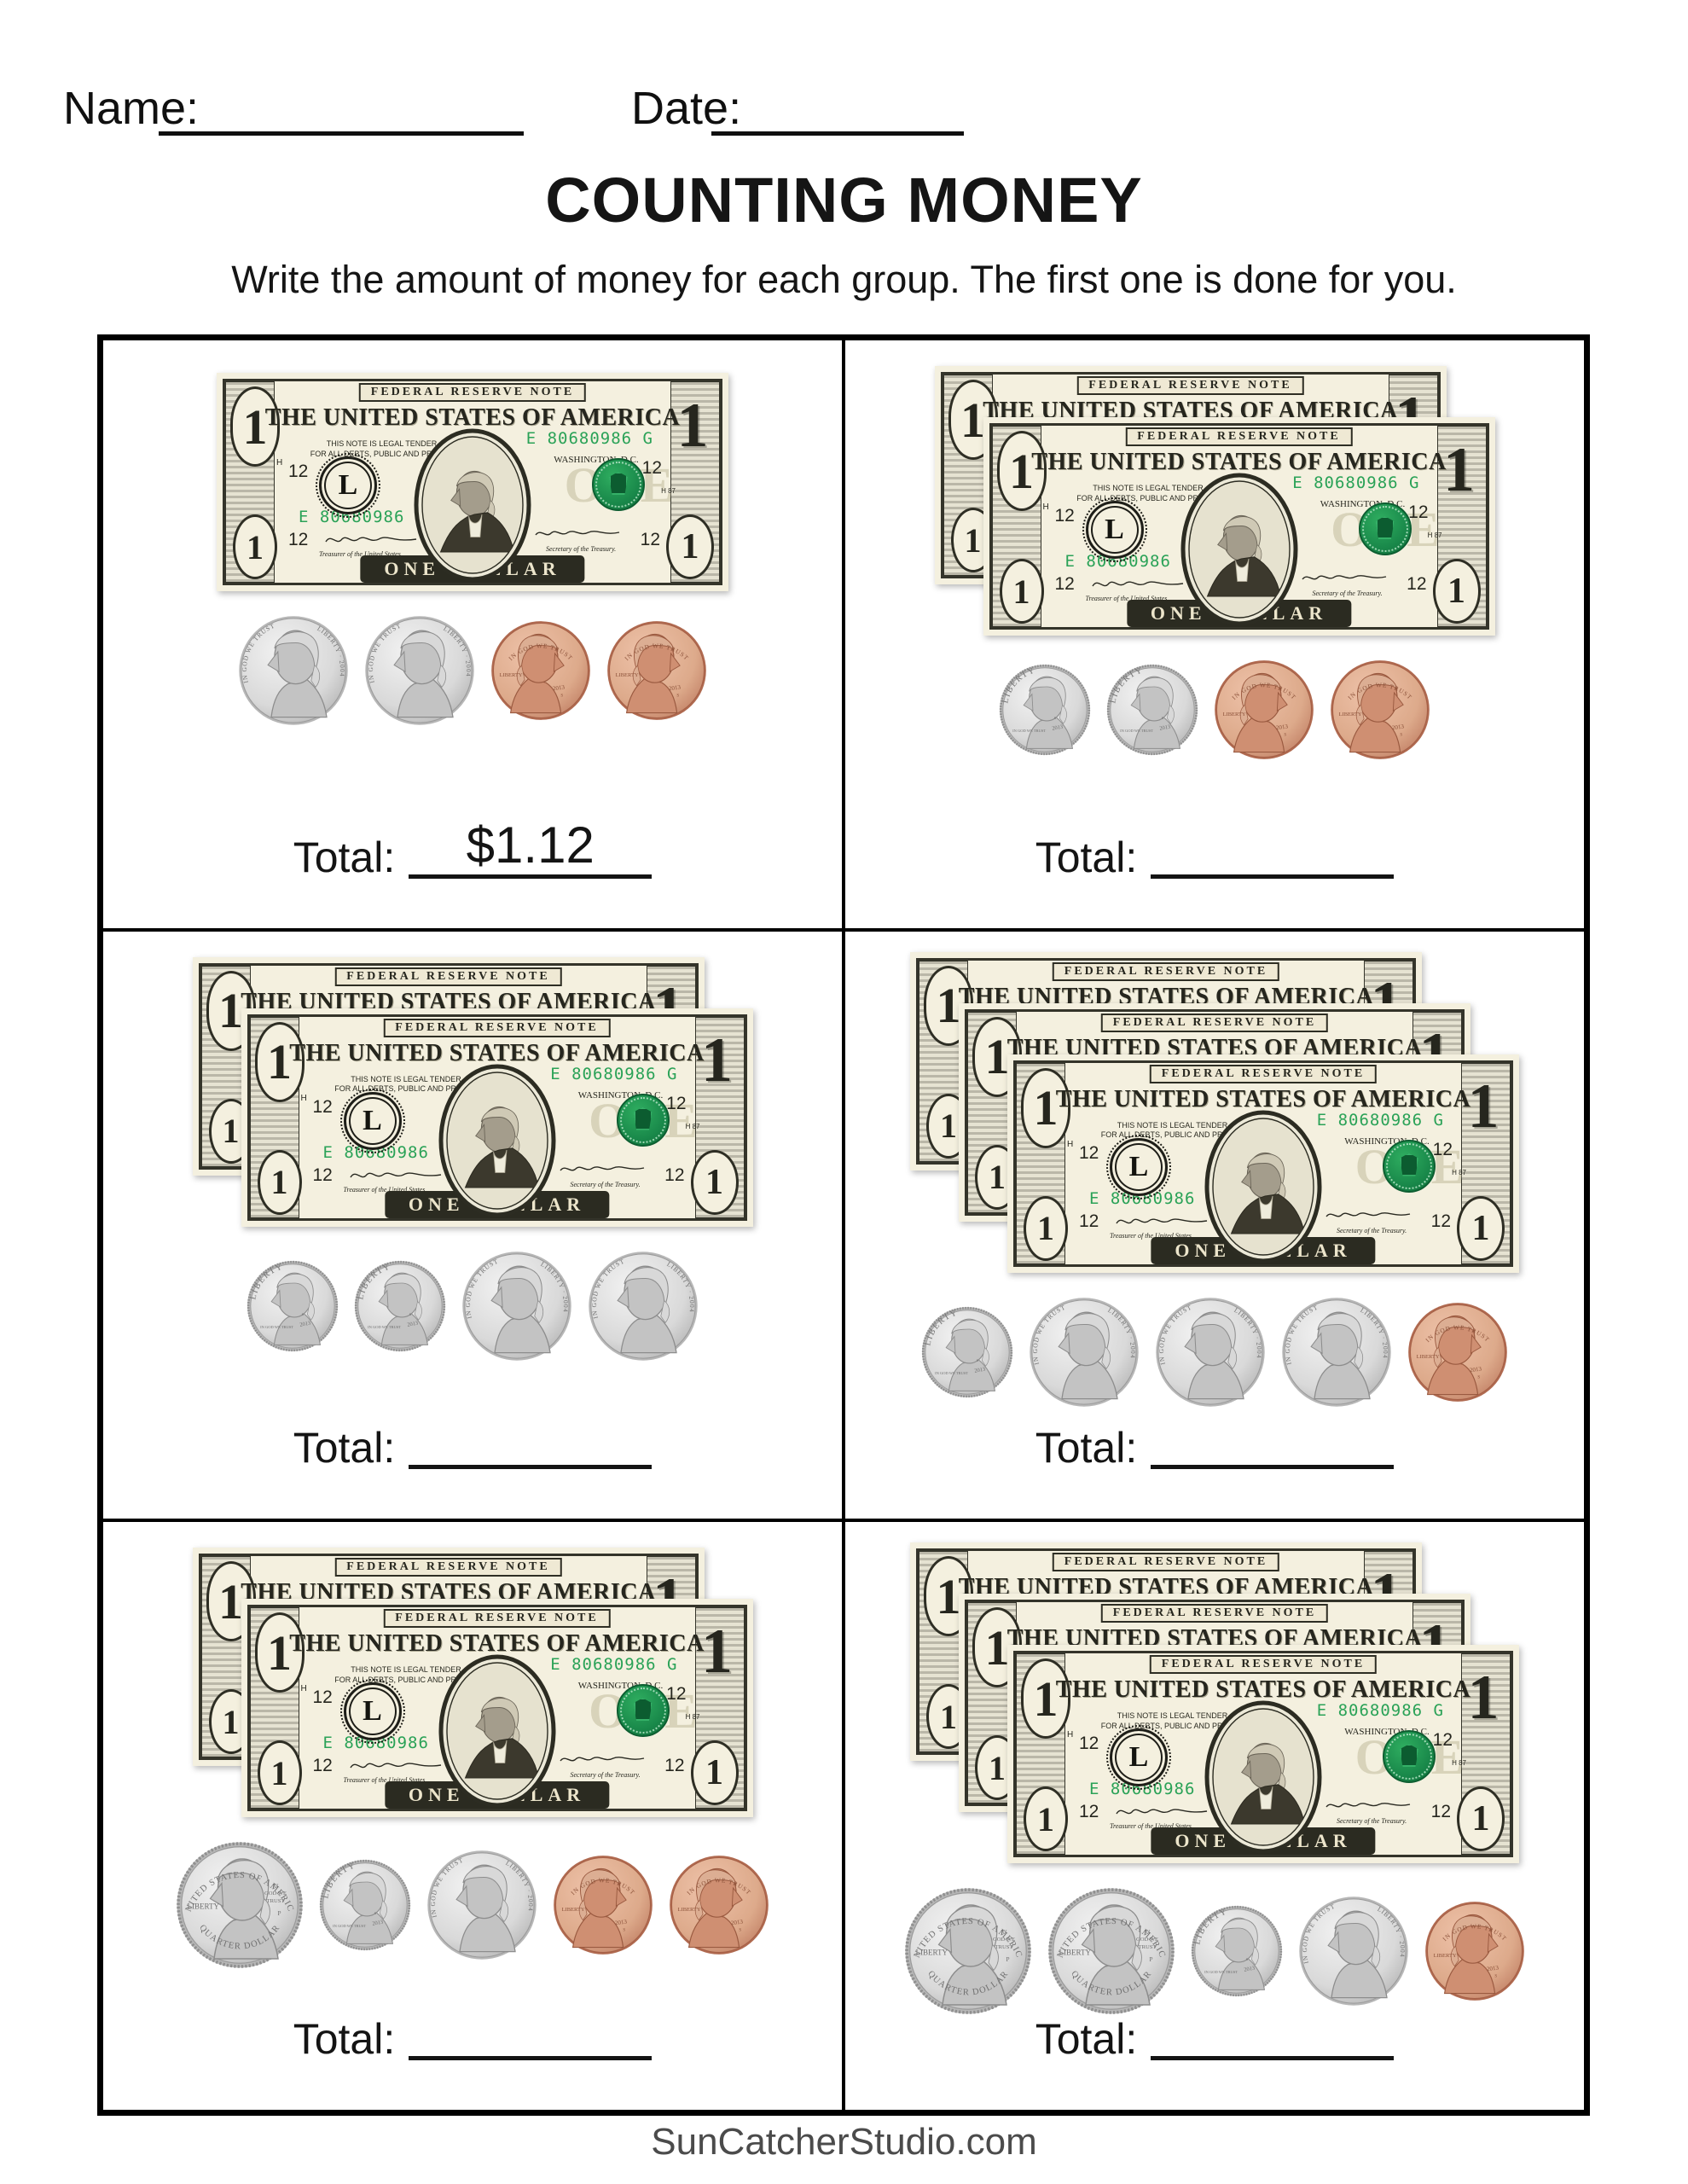 The height and width of the screenshot is (2184, 1688). Describe the element at coordinates (341, 133) in the screenshot. I see `name-write-line` at that location.